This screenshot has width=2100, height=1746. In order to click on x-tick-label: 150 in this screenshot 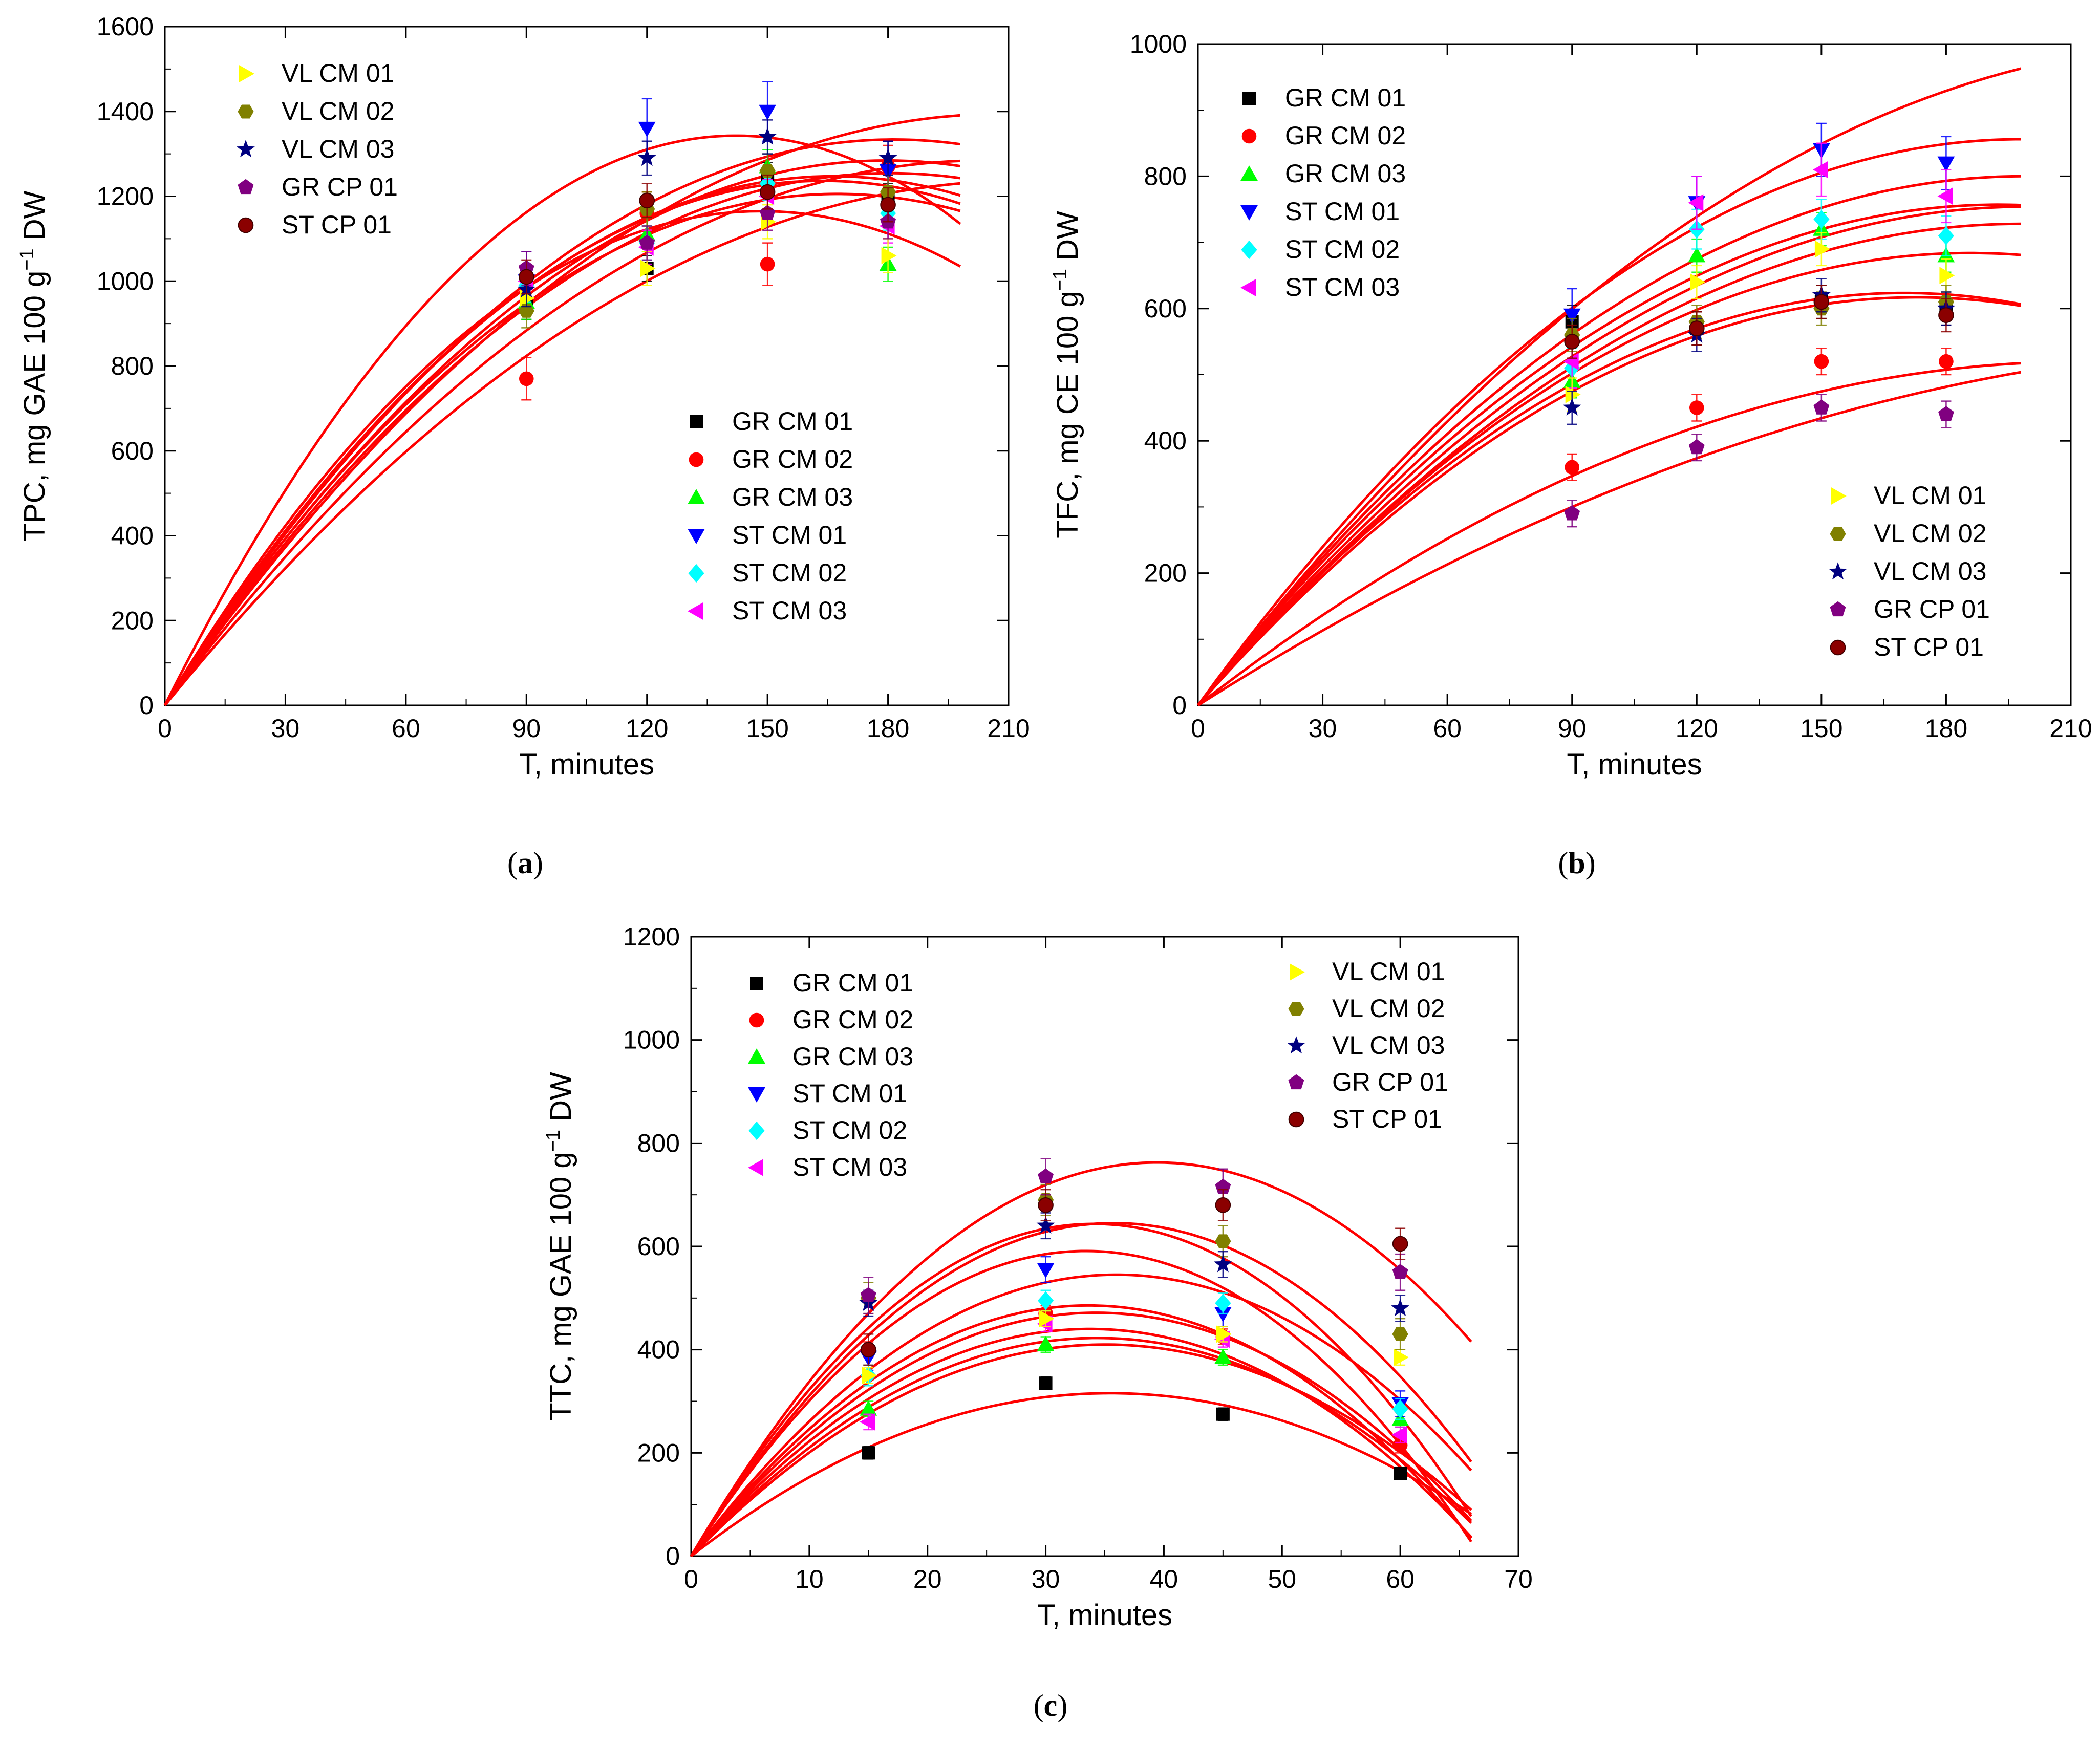, I will do `click(1821, 728)`.